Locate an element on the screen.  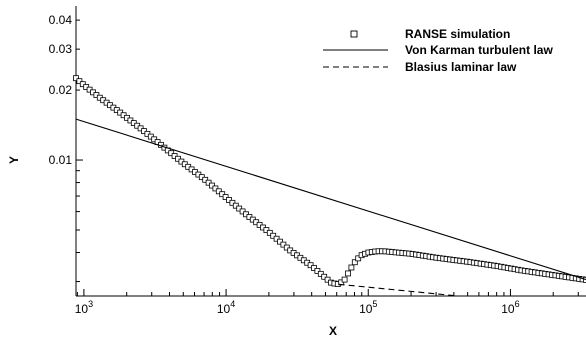
y-tick-label: 0.02 is located at coordinates (61, 90).